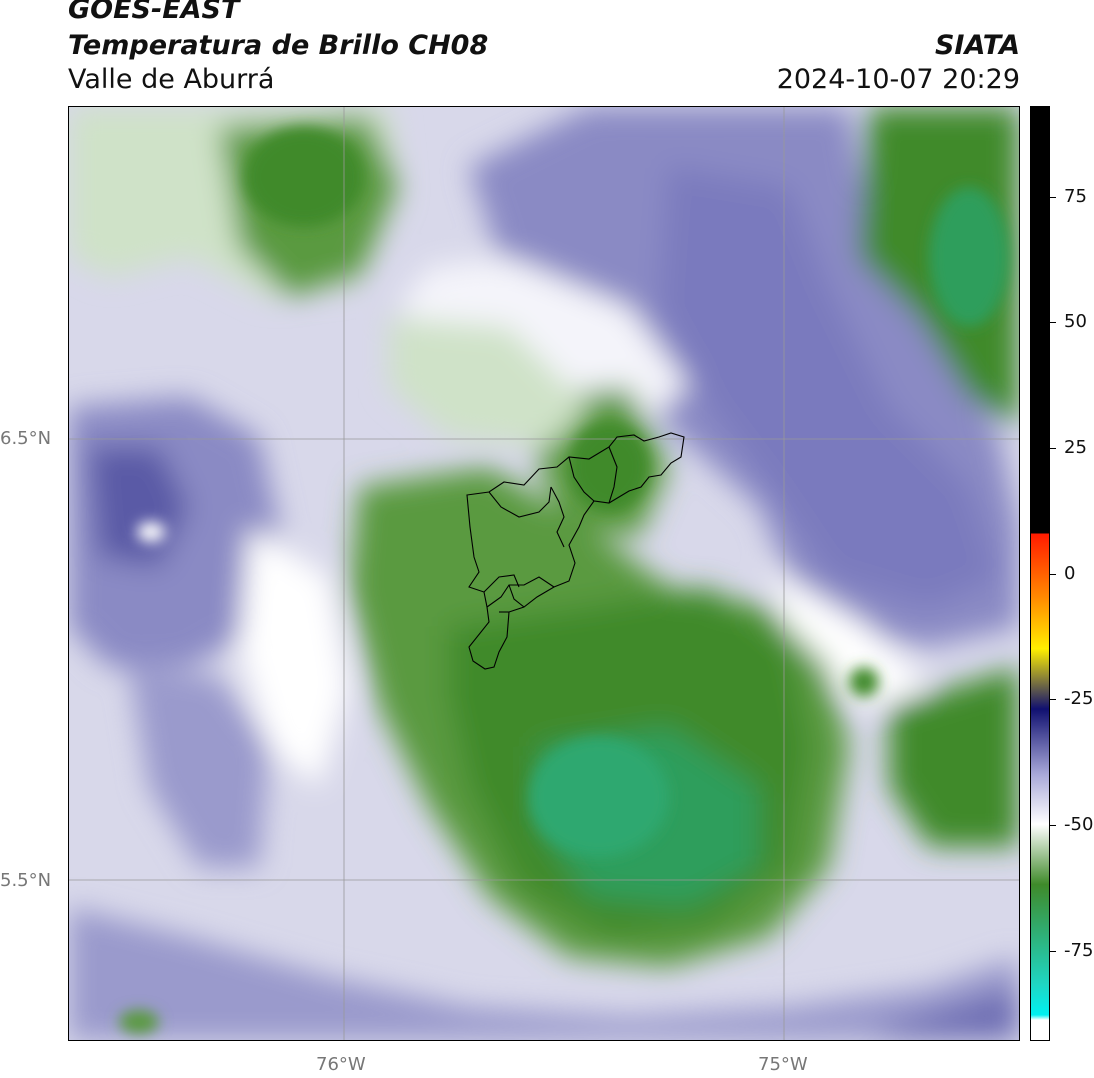 This screenshot has height=1078, width=1094. What do you see at coordinates (1070, 573) in the screenshot?
I see `colorbar-tick-label: 0` at bounding box center [1070, 573].